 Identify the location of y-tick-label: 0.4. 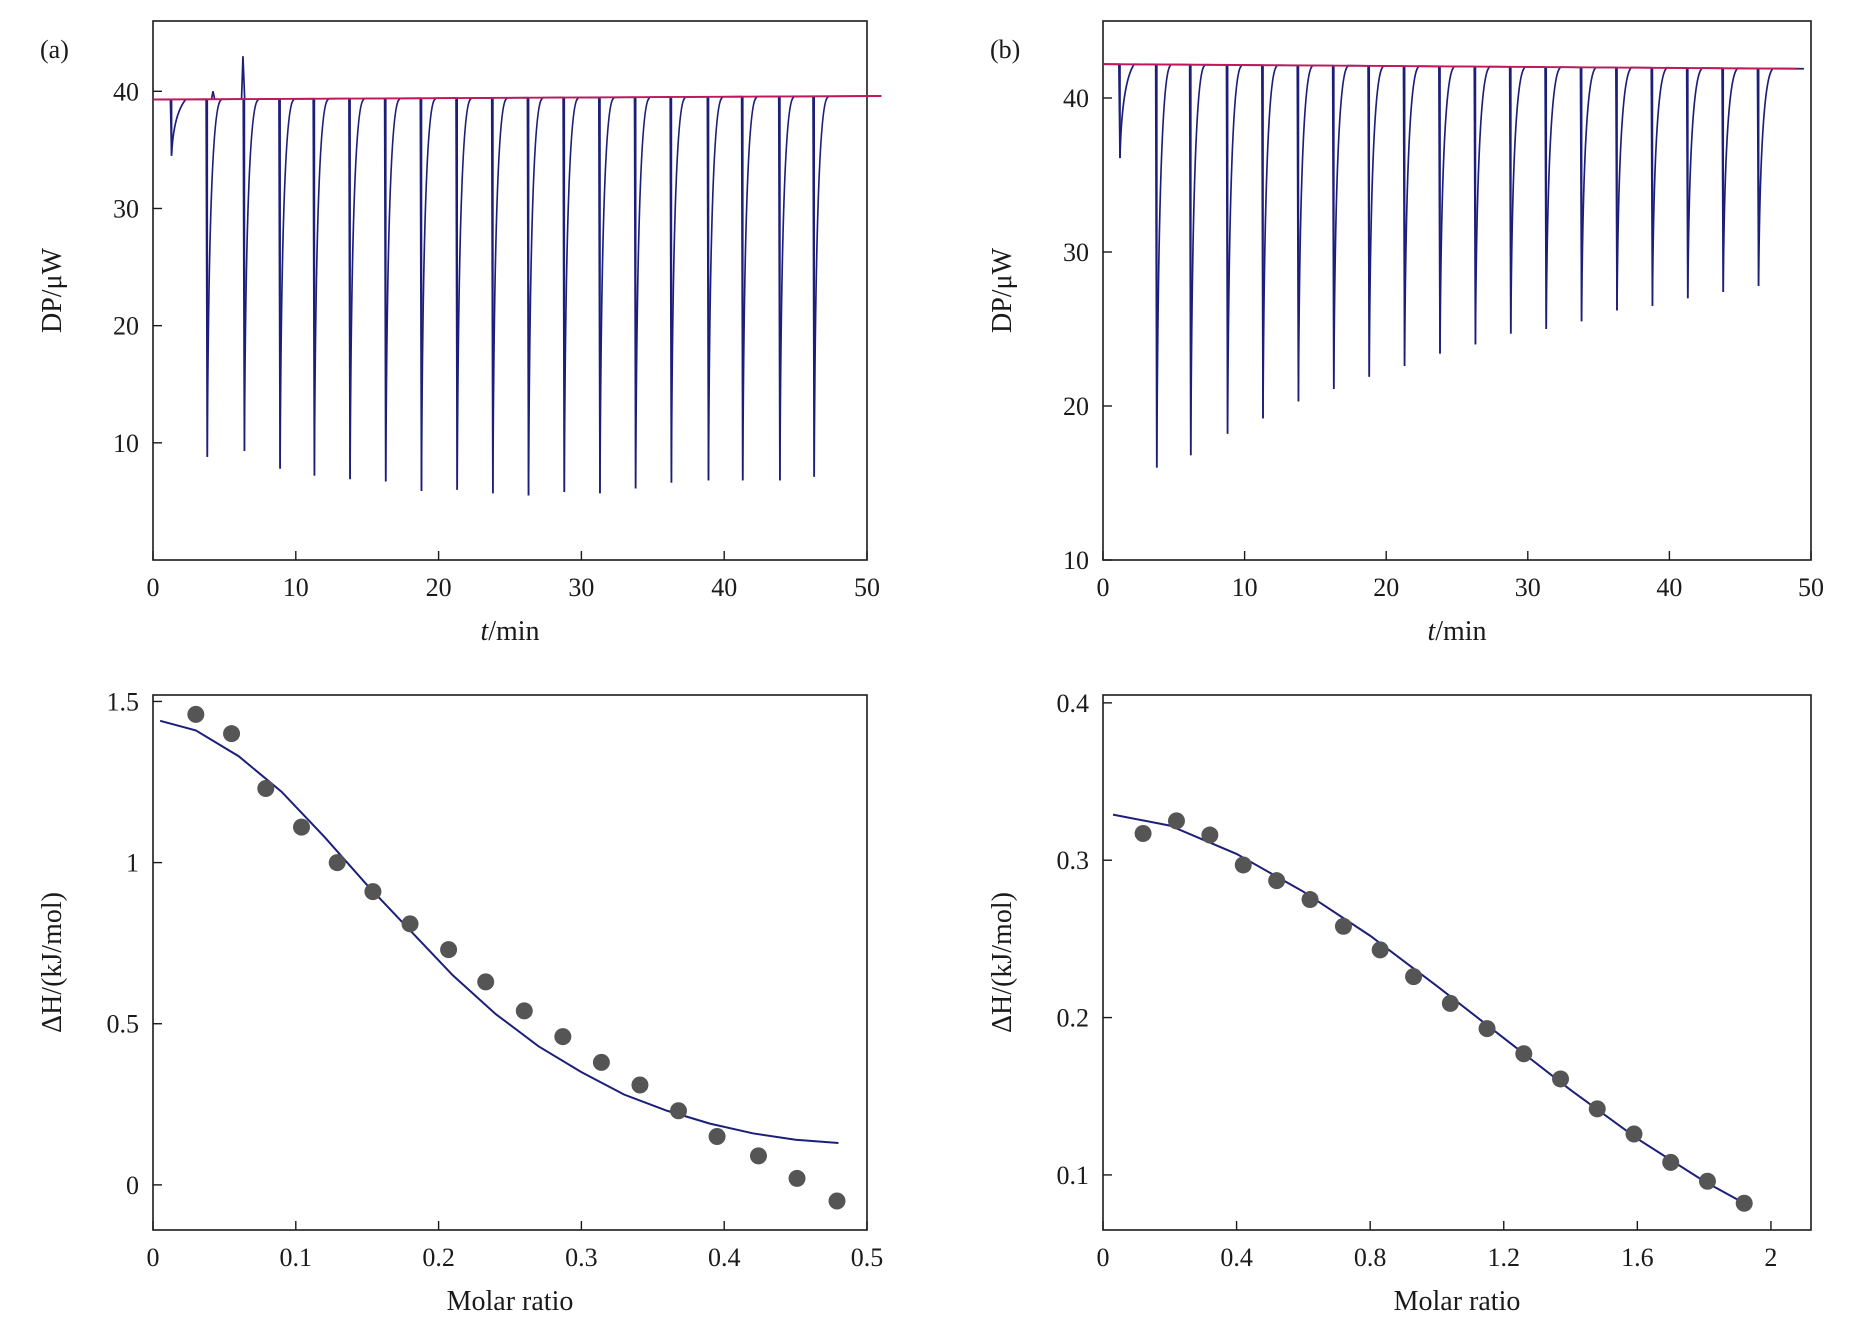
(1073, 703).